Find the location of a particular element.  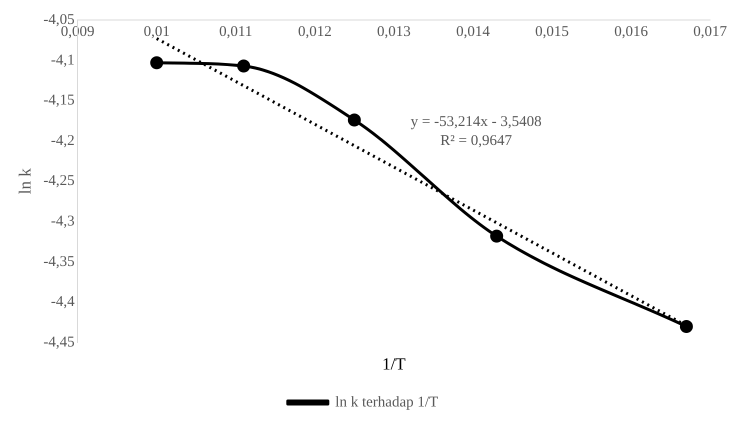

y-tick-label: -4,45 is located at coordinates (59, 342).